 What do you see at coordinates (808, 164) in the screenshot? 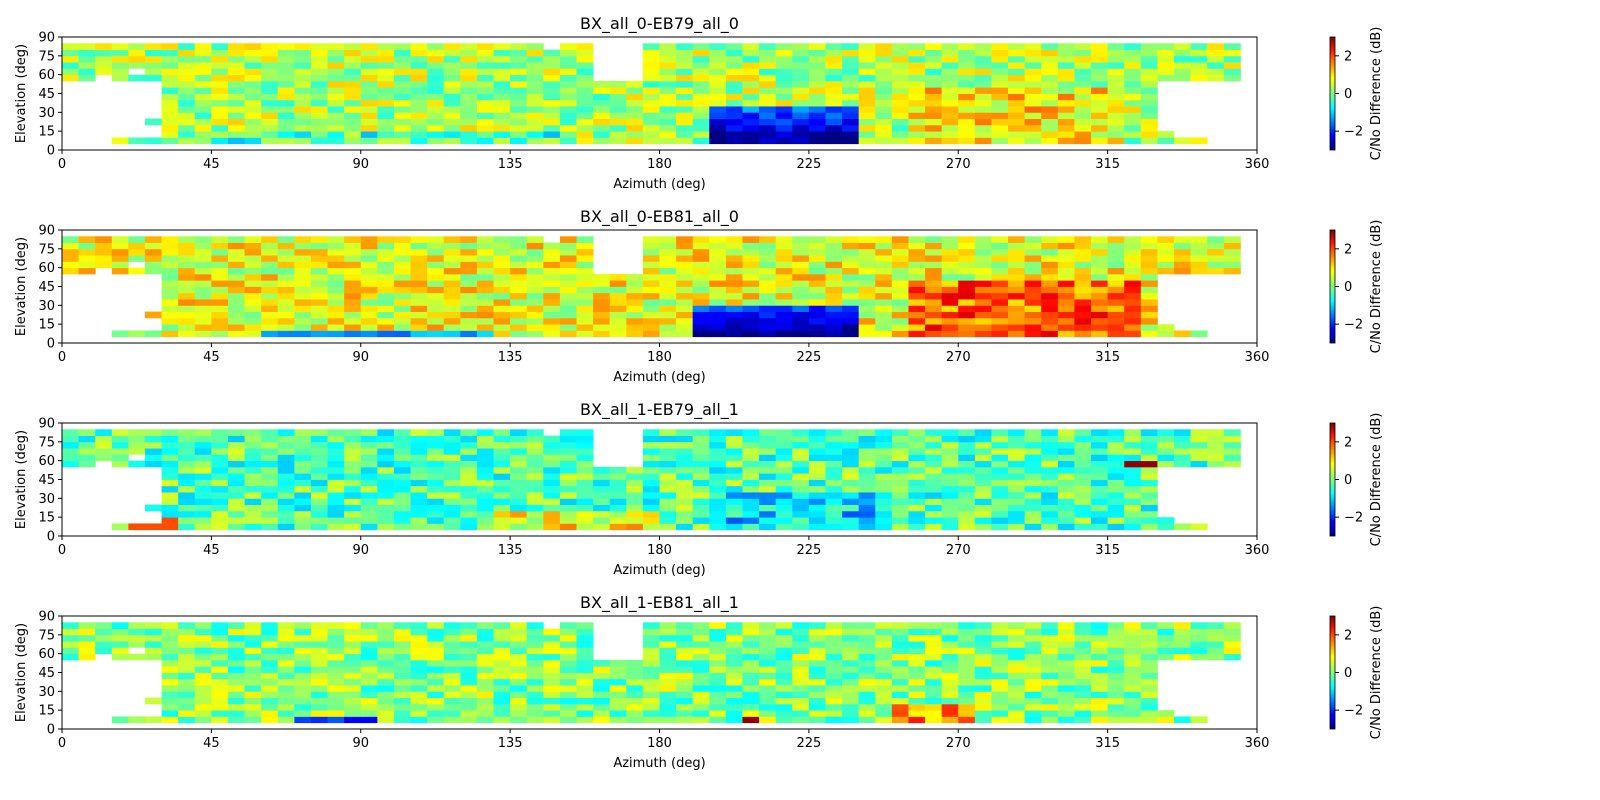
I see `x-tick-label: 225` at bounding box center [808, 164].